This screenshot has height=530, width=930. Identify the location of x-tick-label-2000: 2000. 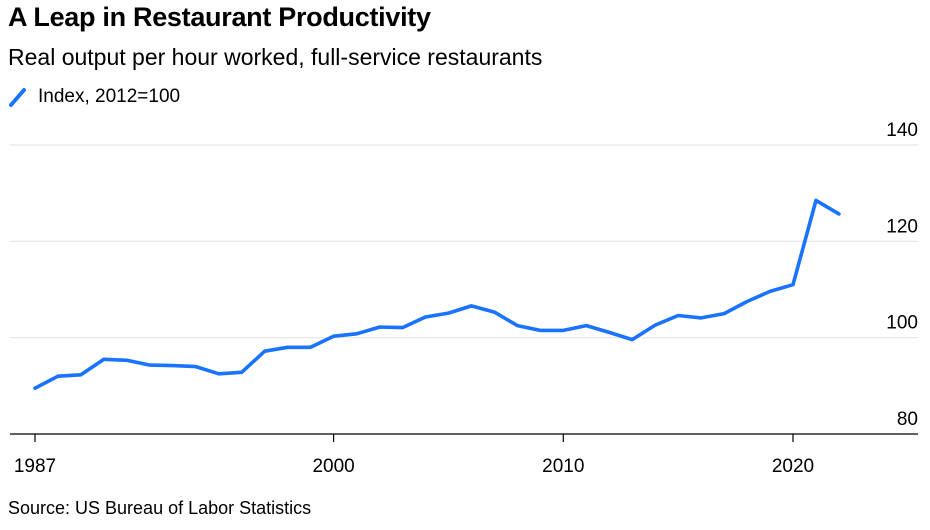
(333, 466).